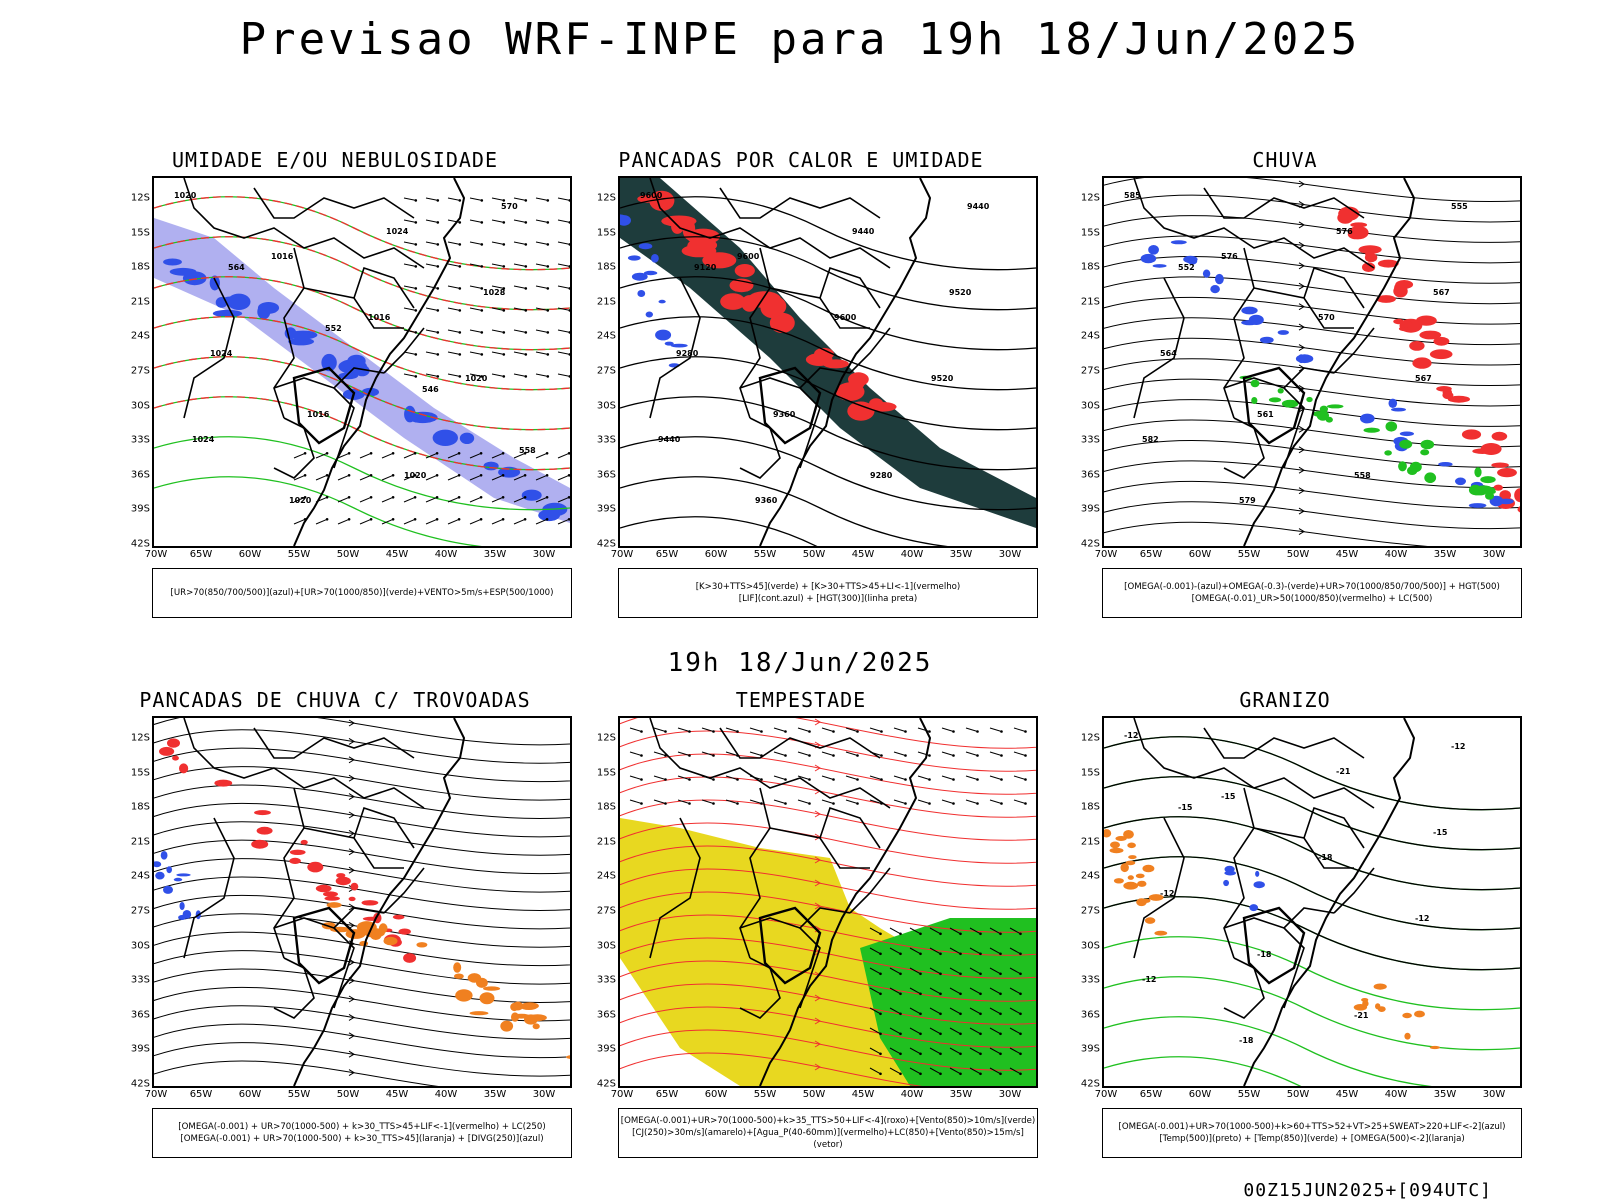  What do you see at coordinates (606, 405) in the screenshot?
I see `lat-tick-label: 30S` at bounding box center [606, 405].